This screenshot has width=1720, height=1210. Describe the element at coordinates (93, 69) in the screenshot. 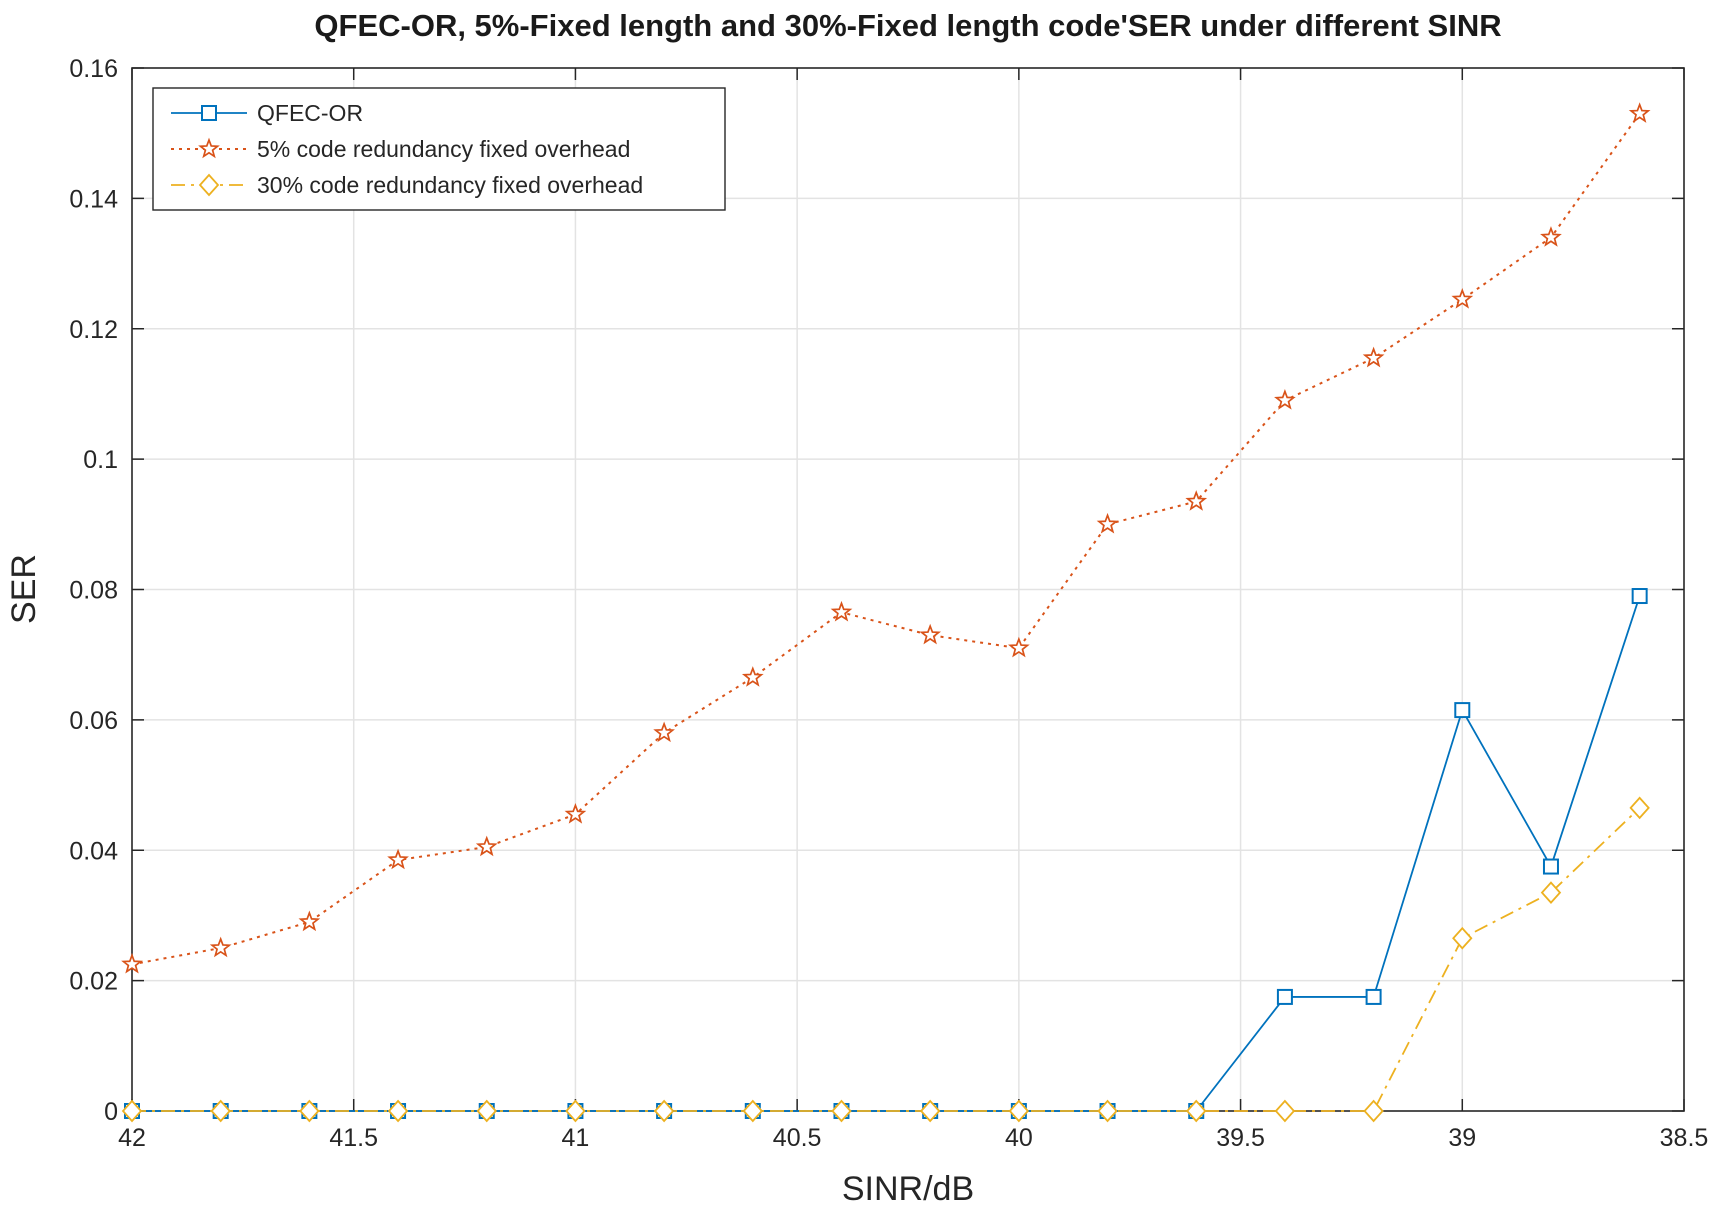

I see `y-tick-label: 0.16` at that location.